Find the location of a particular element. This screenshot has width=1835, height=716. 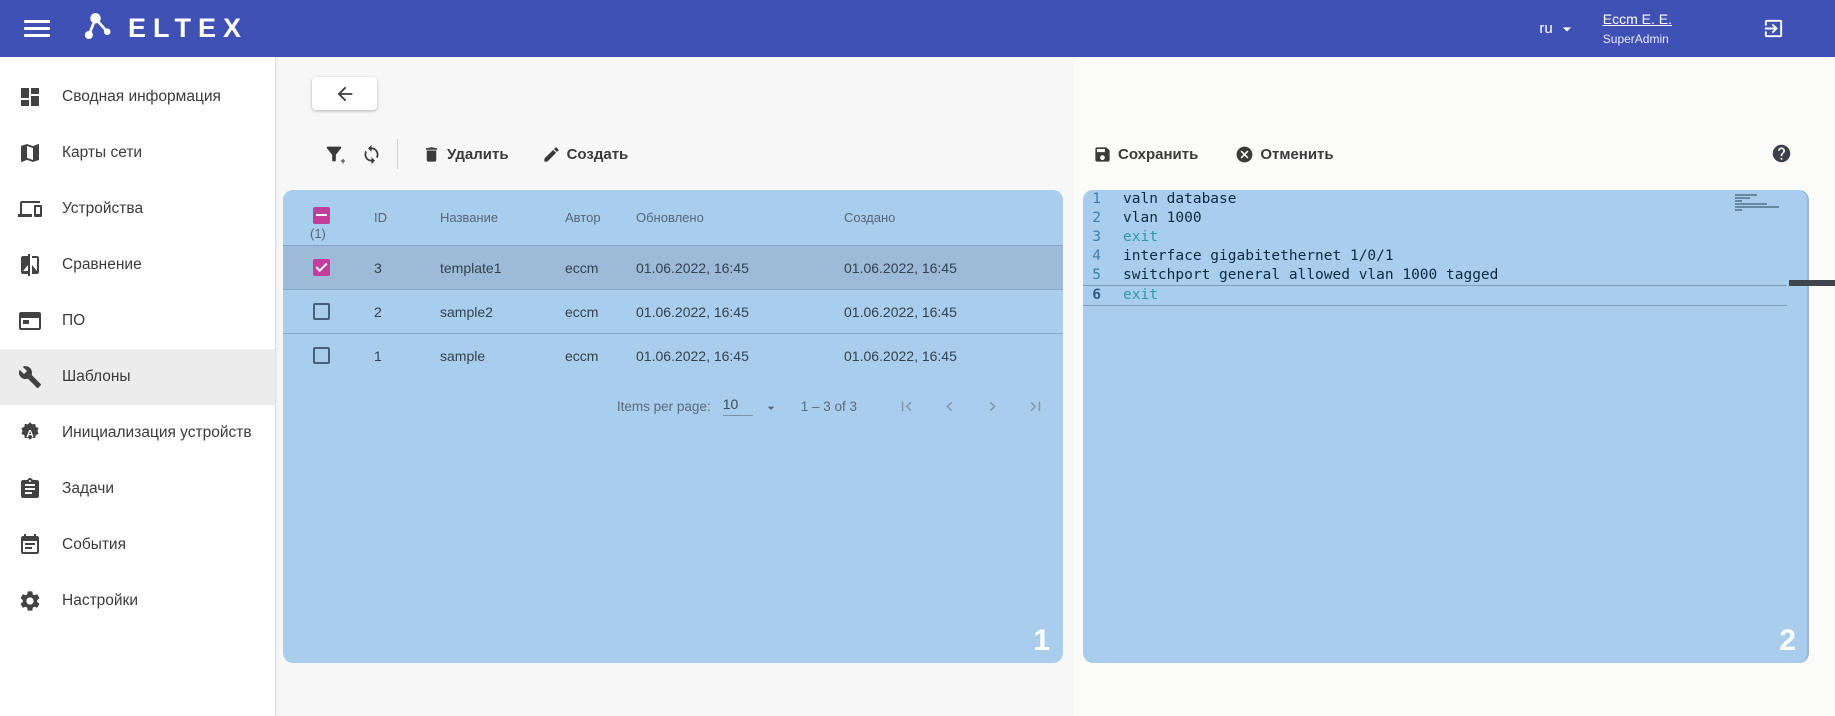

column-header-name: Название is located at coordinates (469, 217).